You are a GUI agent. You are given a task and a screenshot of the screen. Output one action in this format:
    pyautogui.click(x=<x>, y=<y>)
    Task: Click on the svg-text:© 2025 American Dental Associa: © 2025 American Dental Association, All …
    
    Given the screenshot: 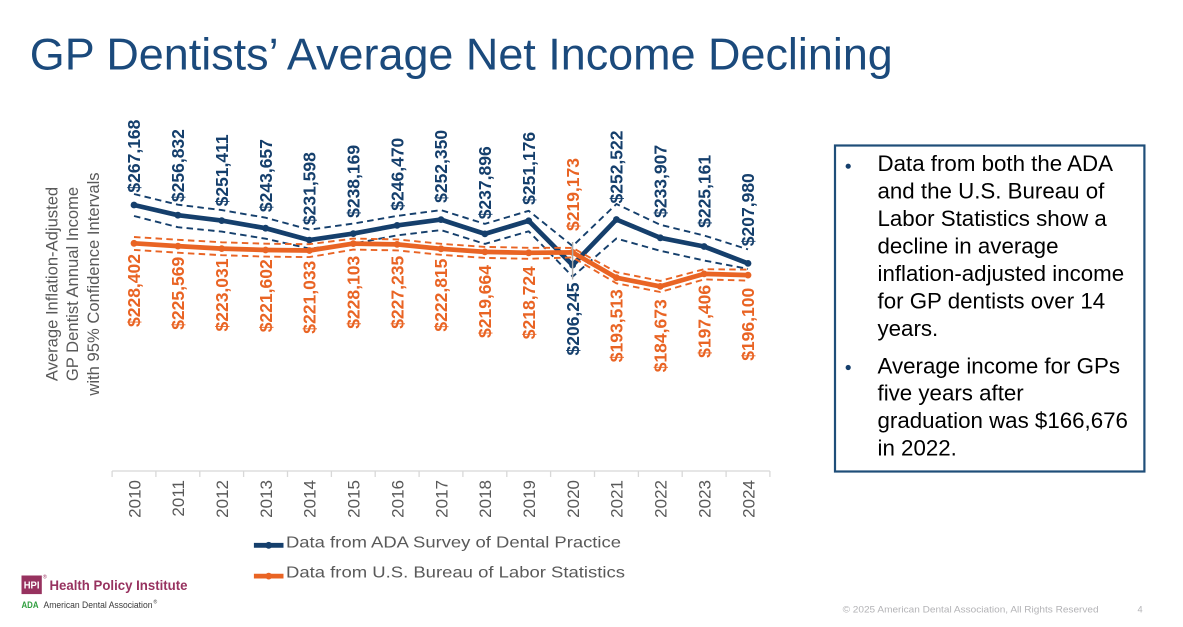 What is the action you would take?
    pyautogui.click(x=971, y=610)
    